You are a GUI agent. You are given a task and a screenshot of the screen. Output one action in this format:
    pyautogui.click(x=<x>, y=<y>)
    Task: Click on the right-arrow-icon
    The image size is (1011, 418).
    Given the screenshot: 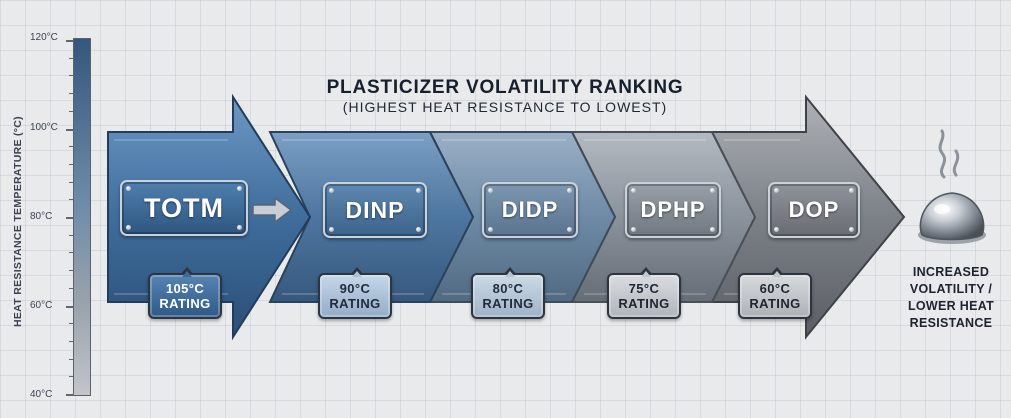 What is the action you would take?
    pyautogui.click(x=272, y=210)
    